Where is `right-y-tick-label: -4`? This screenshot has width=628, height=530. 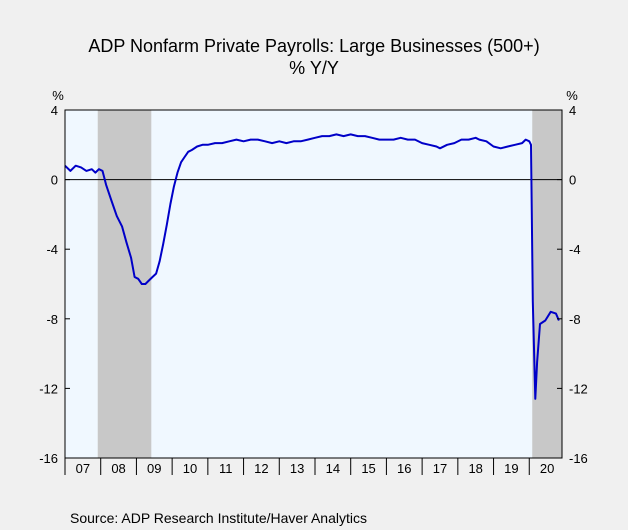 right-y-tick-label: -4 is located at coordinates (575, 249).